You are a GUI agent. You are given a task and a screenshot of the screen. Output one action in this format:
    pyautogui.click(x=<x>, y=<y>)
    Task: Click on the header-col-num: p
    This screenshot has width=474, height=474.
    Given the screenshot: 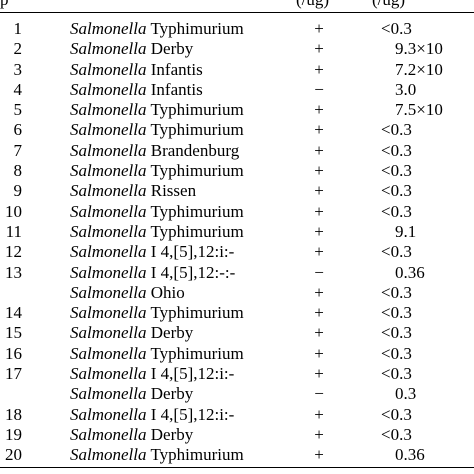 What is the action you would take?
    pyautogui.click(x=4, y=4)
    